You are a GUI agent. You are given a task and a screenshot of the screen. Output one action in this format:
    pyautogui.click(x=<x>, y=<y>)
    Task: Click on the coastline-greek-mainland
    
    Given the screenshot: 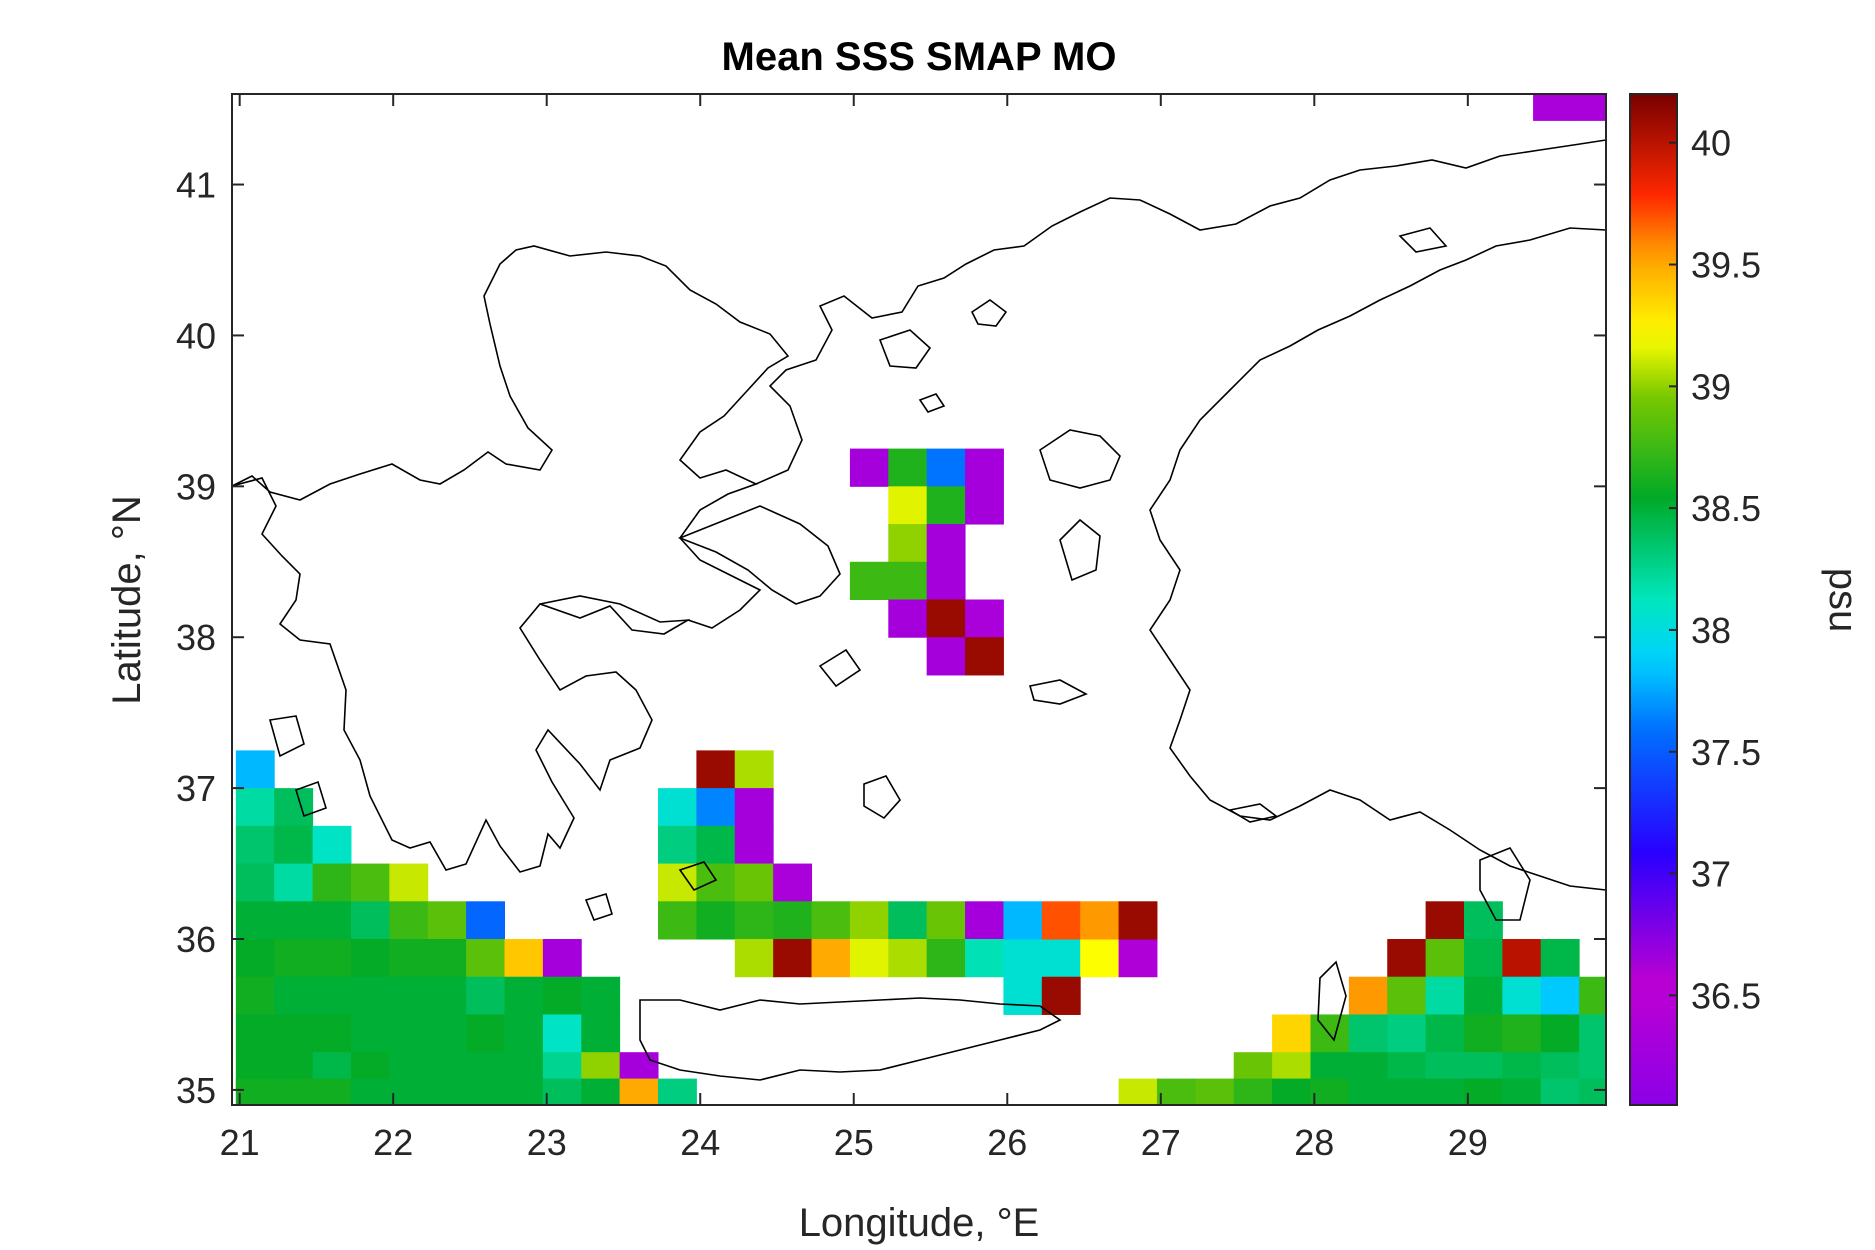 What is the action you would take?
    pyautogui.click(x=511, y=559)
    